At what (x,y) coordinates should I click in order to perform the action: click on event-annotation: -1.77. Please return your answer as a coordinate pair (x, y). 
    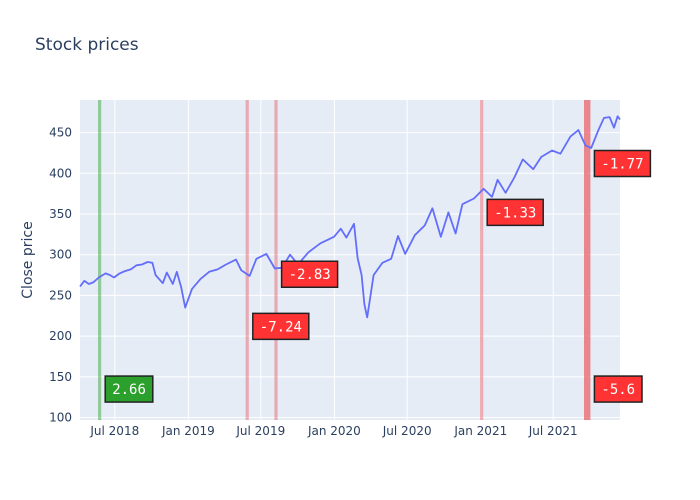
    Looking at the image, I should click on (622, 163).